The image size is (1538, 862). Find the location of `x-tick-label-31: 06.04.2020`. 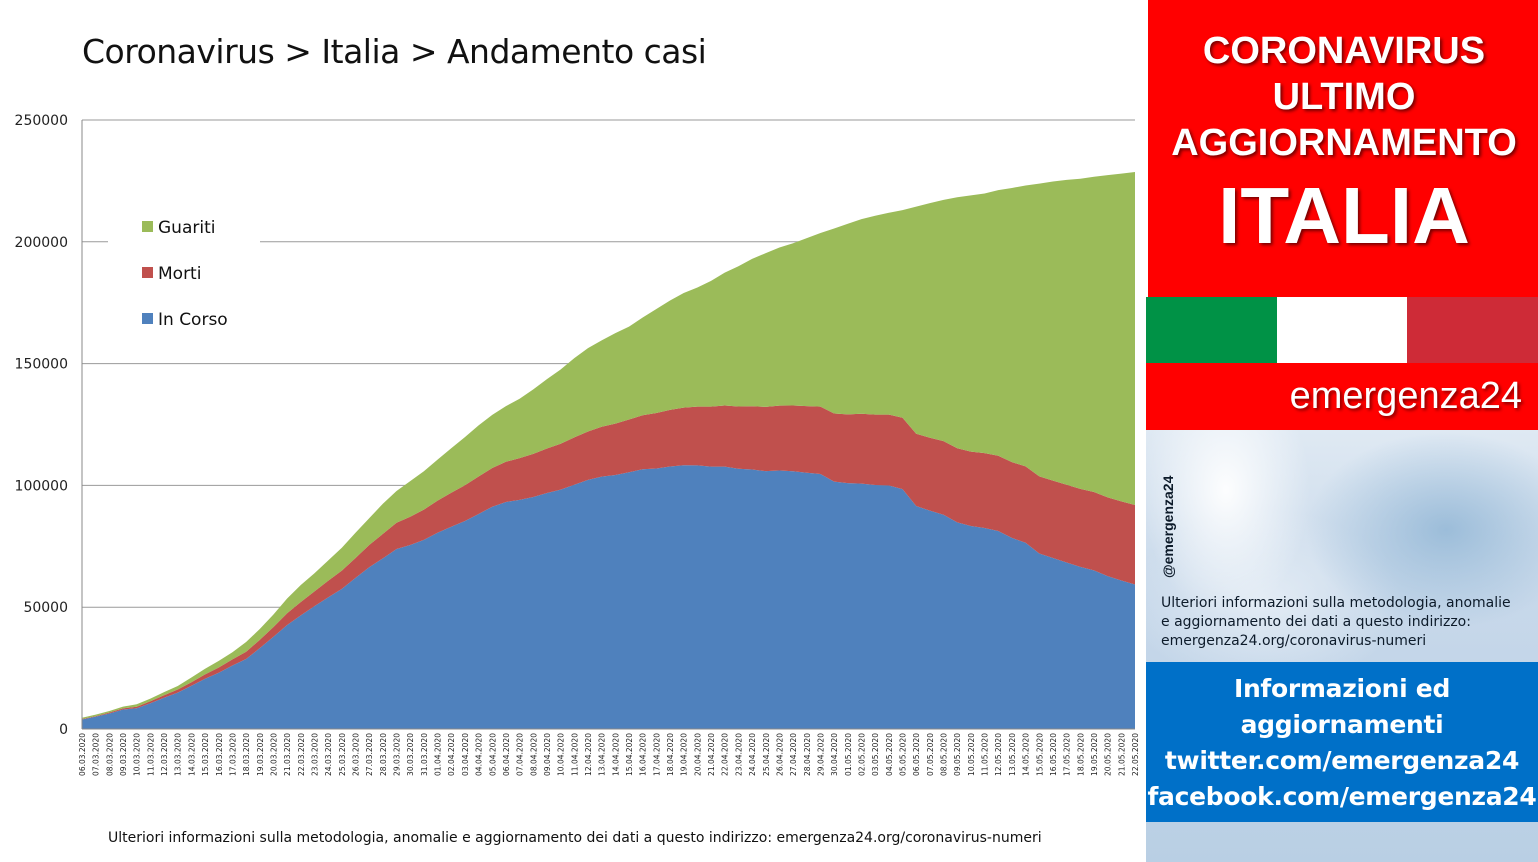

x-tick-label-31: 06.04.2020 is located at coordinates (506, 754).